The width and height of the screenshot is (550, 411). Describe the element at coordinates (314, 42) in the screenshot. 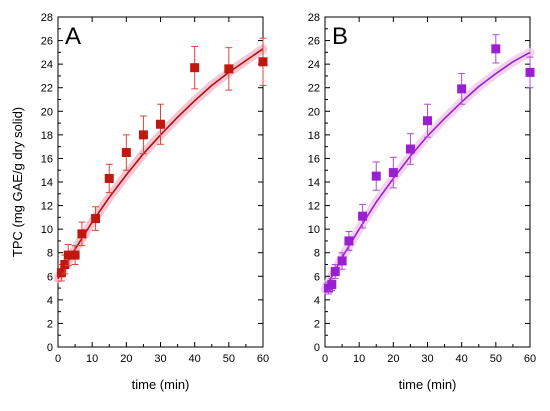

I see `y-tick-label: 26` at that location.